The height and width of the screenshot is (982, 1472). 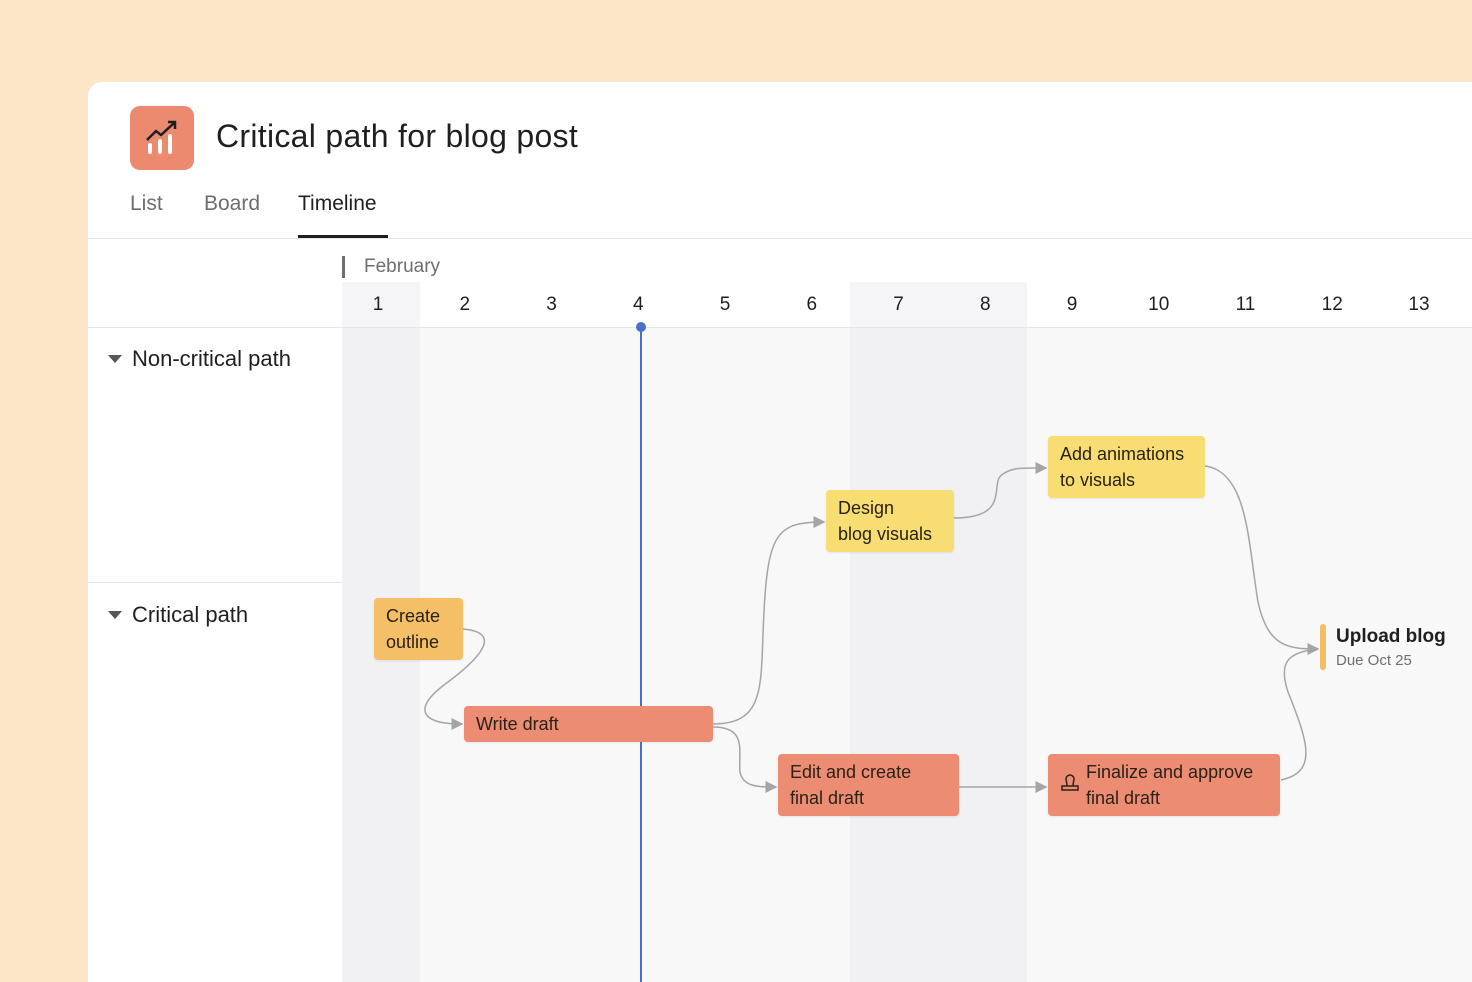 I want to click on tab-list: List, so click(x=146, y=203).